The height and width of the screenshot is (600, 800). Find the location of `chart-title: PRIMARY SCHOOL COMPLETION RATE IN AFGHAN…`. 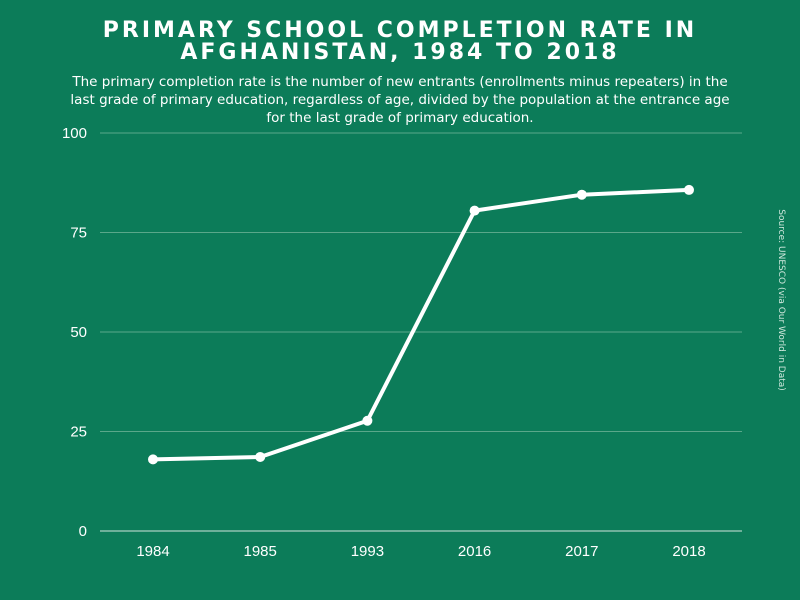

chart-title: PRIMARY SCHOOL COMPLETION RATE IN AFGHAN… is located at coordinates (400, 41).